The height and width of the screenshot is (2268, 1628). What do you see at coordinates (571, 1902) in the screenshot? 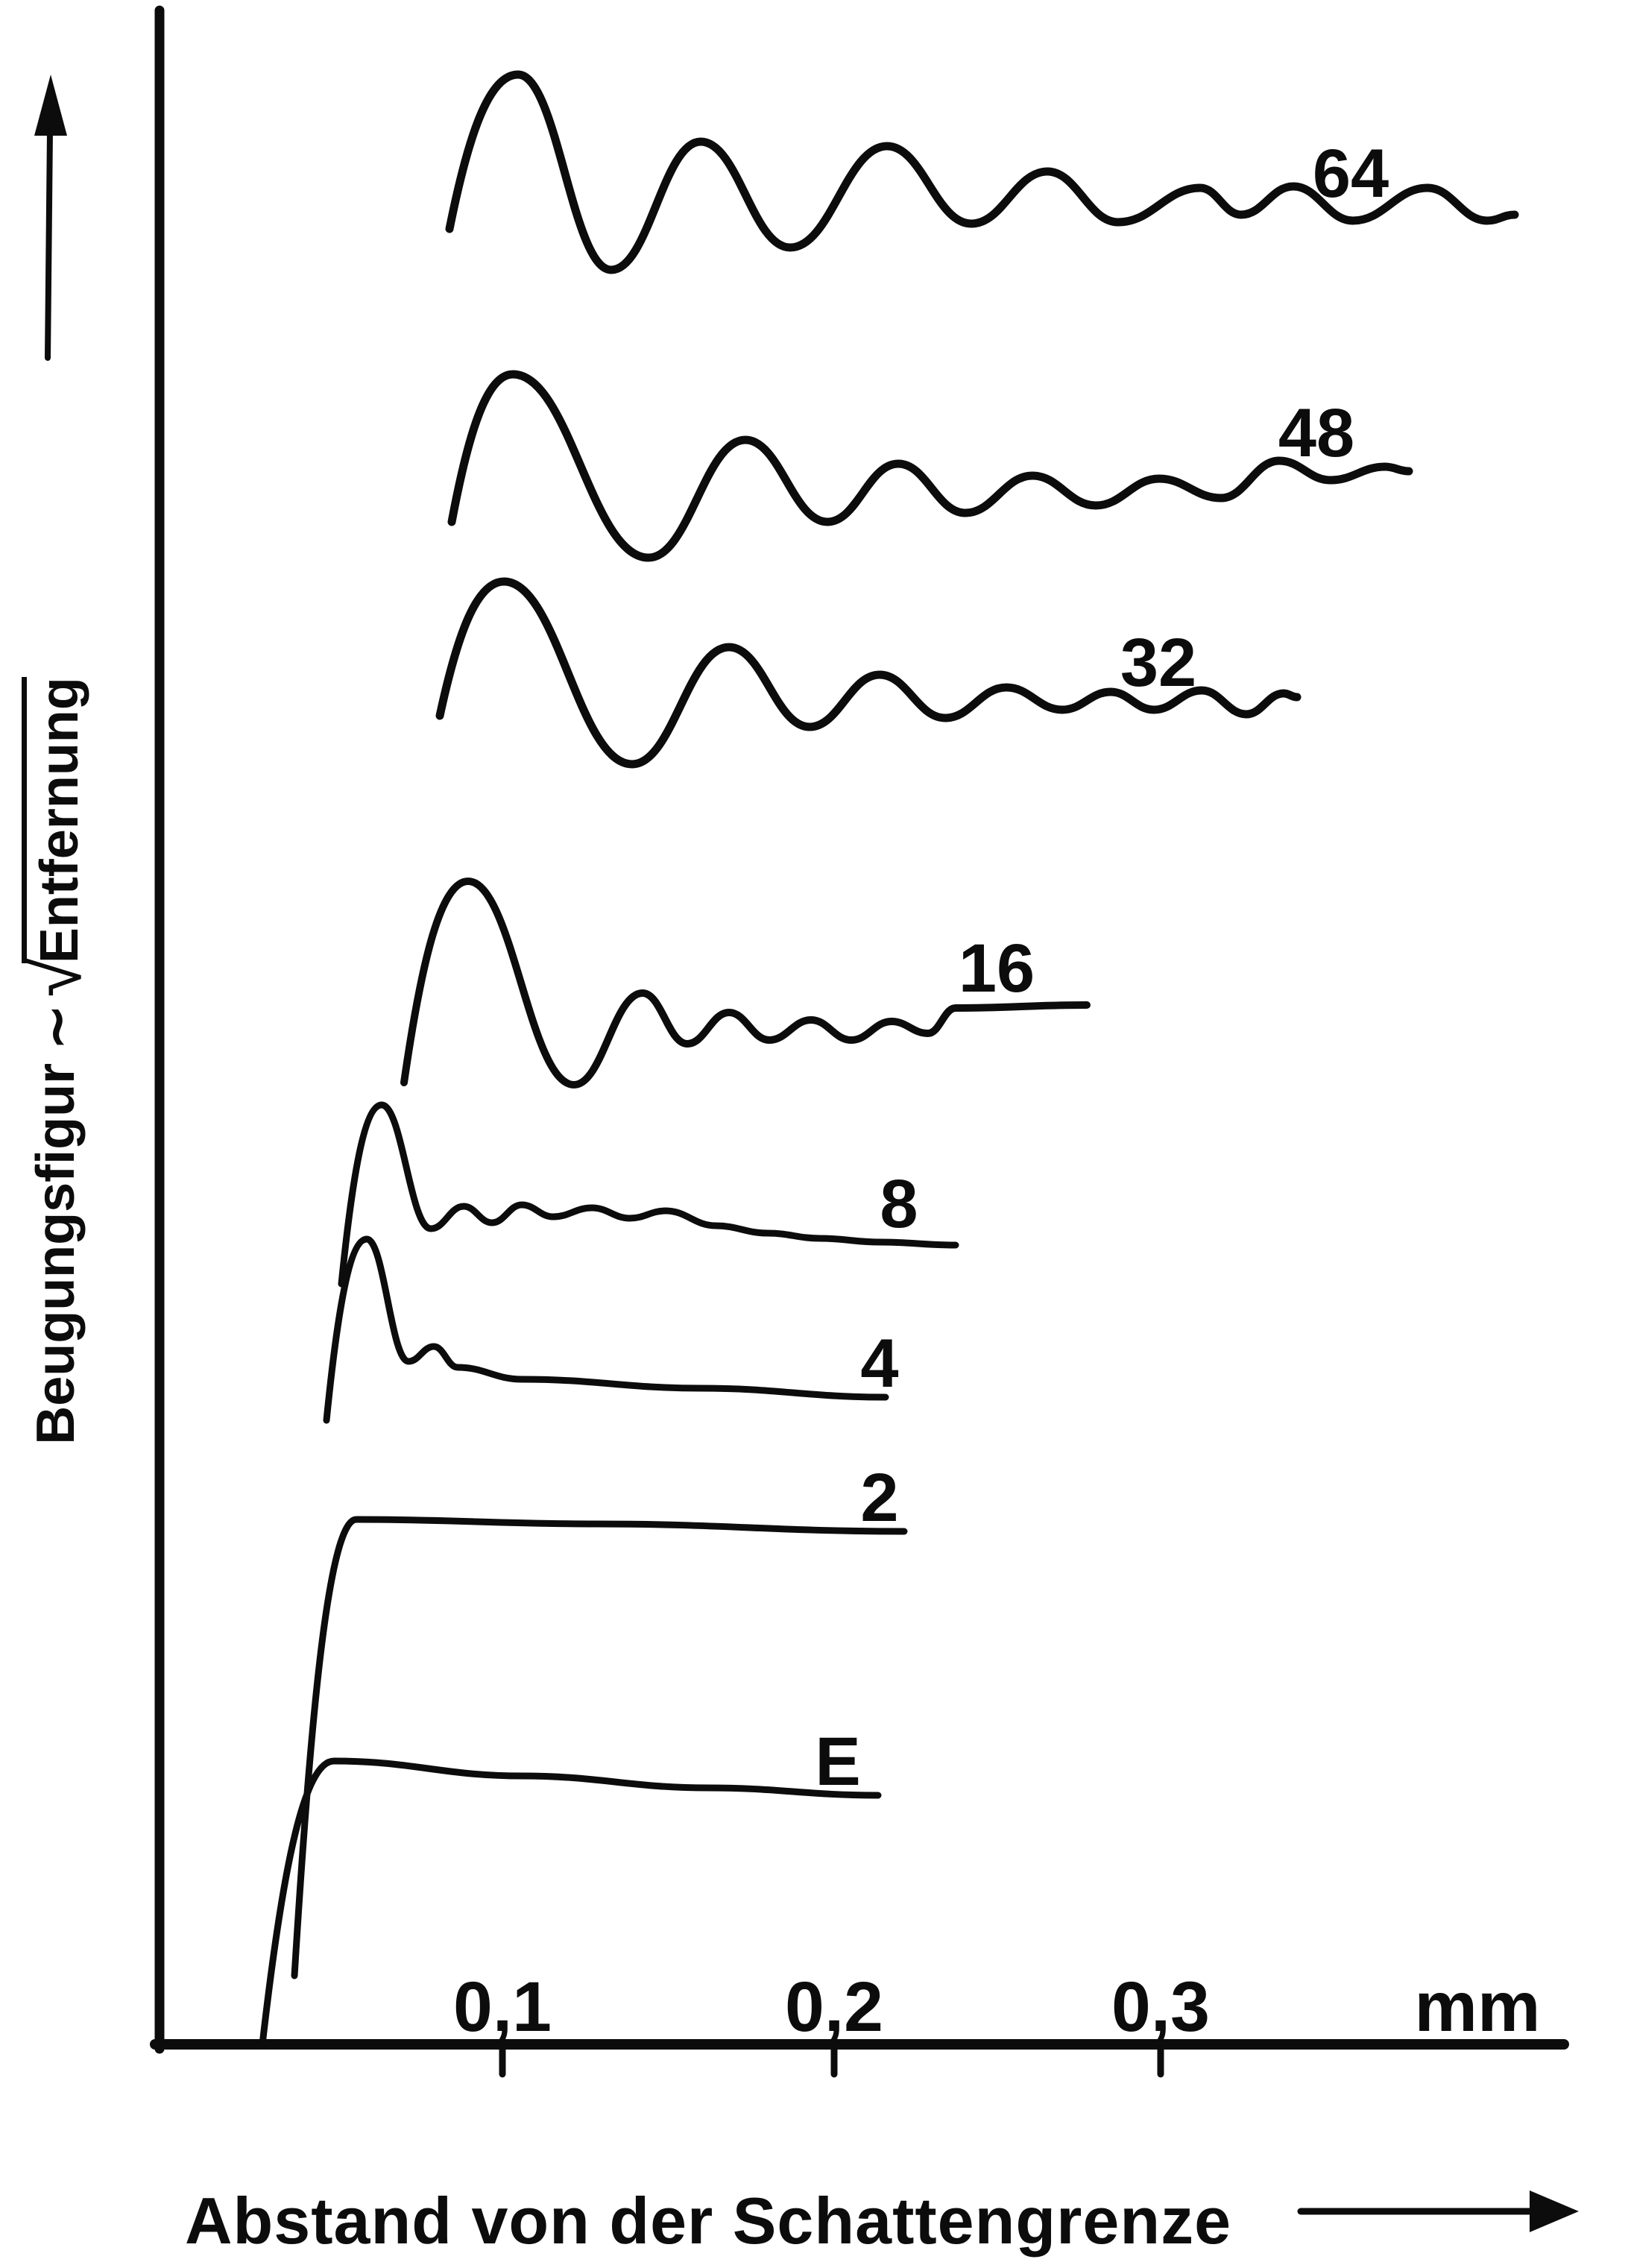
I see `curve-E` at bounding box center [571, 1902].